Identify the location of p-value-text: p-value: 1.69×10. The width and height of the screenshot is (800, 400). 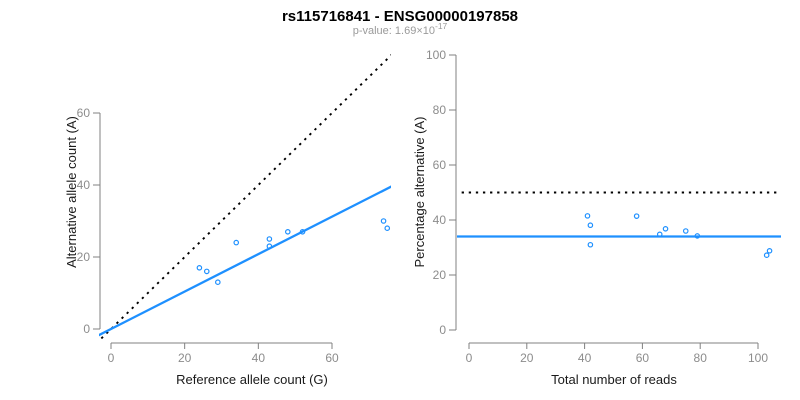
(394, 31).